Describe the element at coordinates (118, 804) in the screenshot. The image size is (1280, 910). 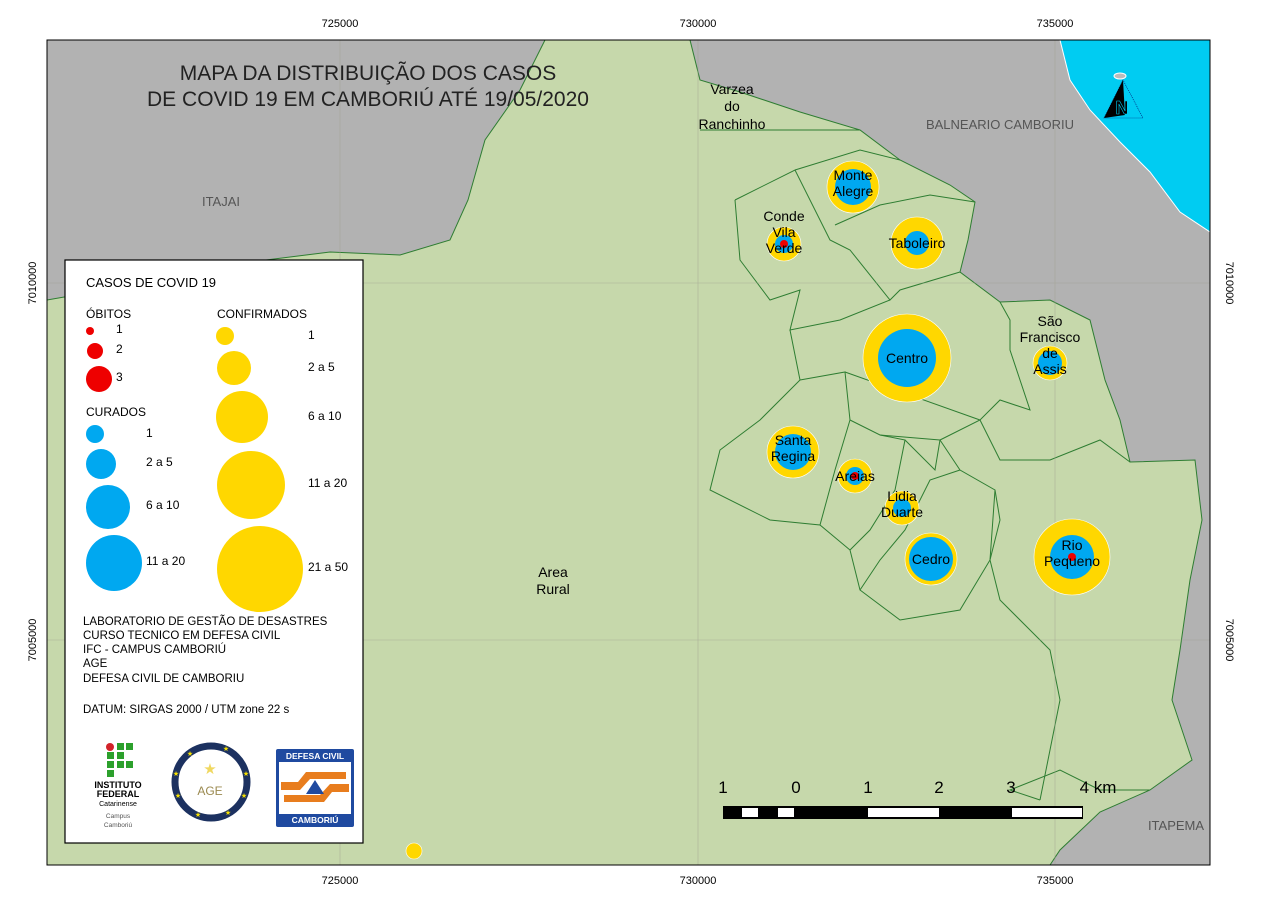
I see `svg-text: Catarinense` at that location.